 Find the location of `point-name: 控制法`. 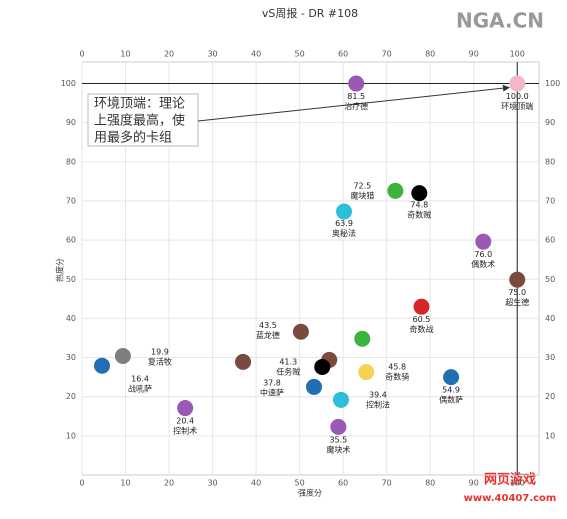

point-name: 控制法 is located at coordinates (378, 404).